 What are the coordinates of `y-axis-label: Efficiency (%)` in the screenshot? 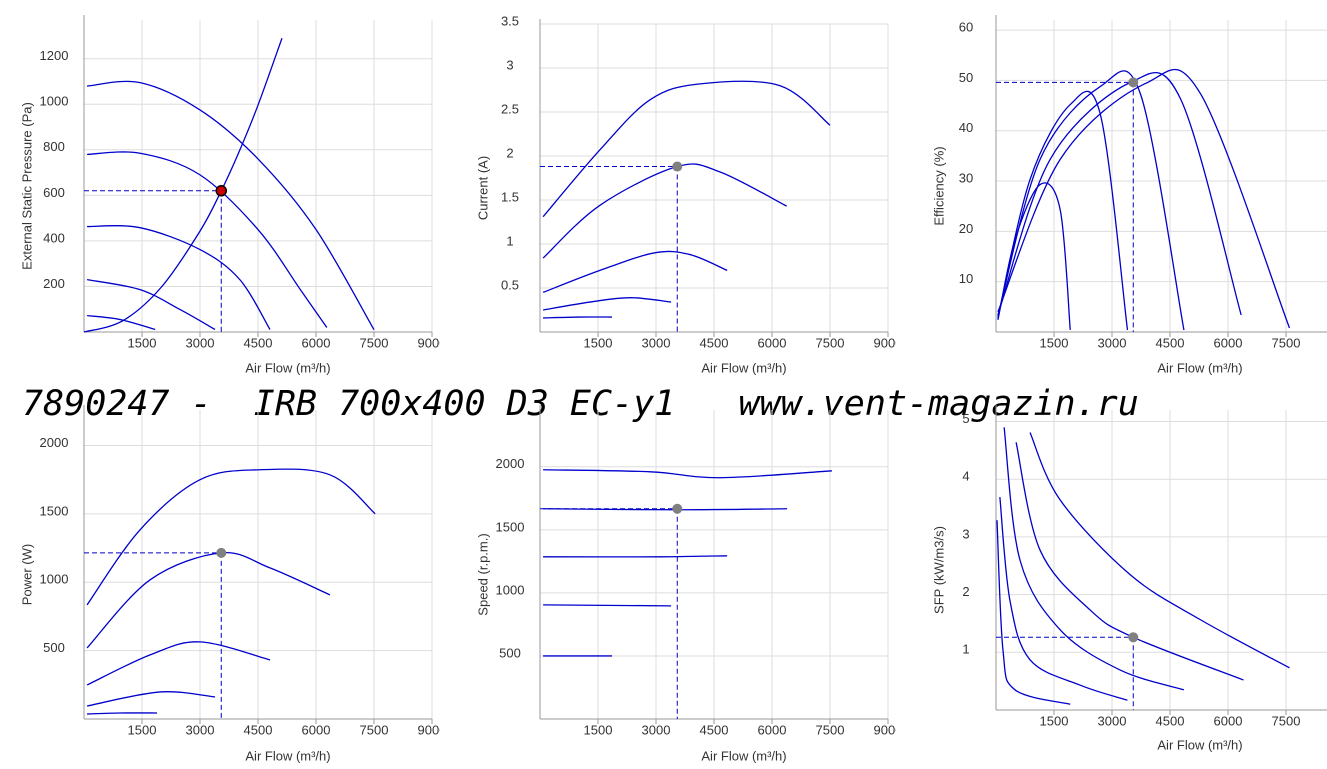 It's located at (938, 185).